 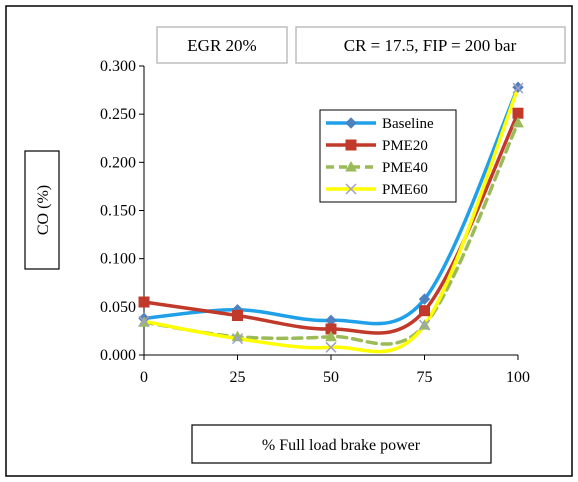 I want to click on y-tick-label: 0.200, so click(x=118, y=162).